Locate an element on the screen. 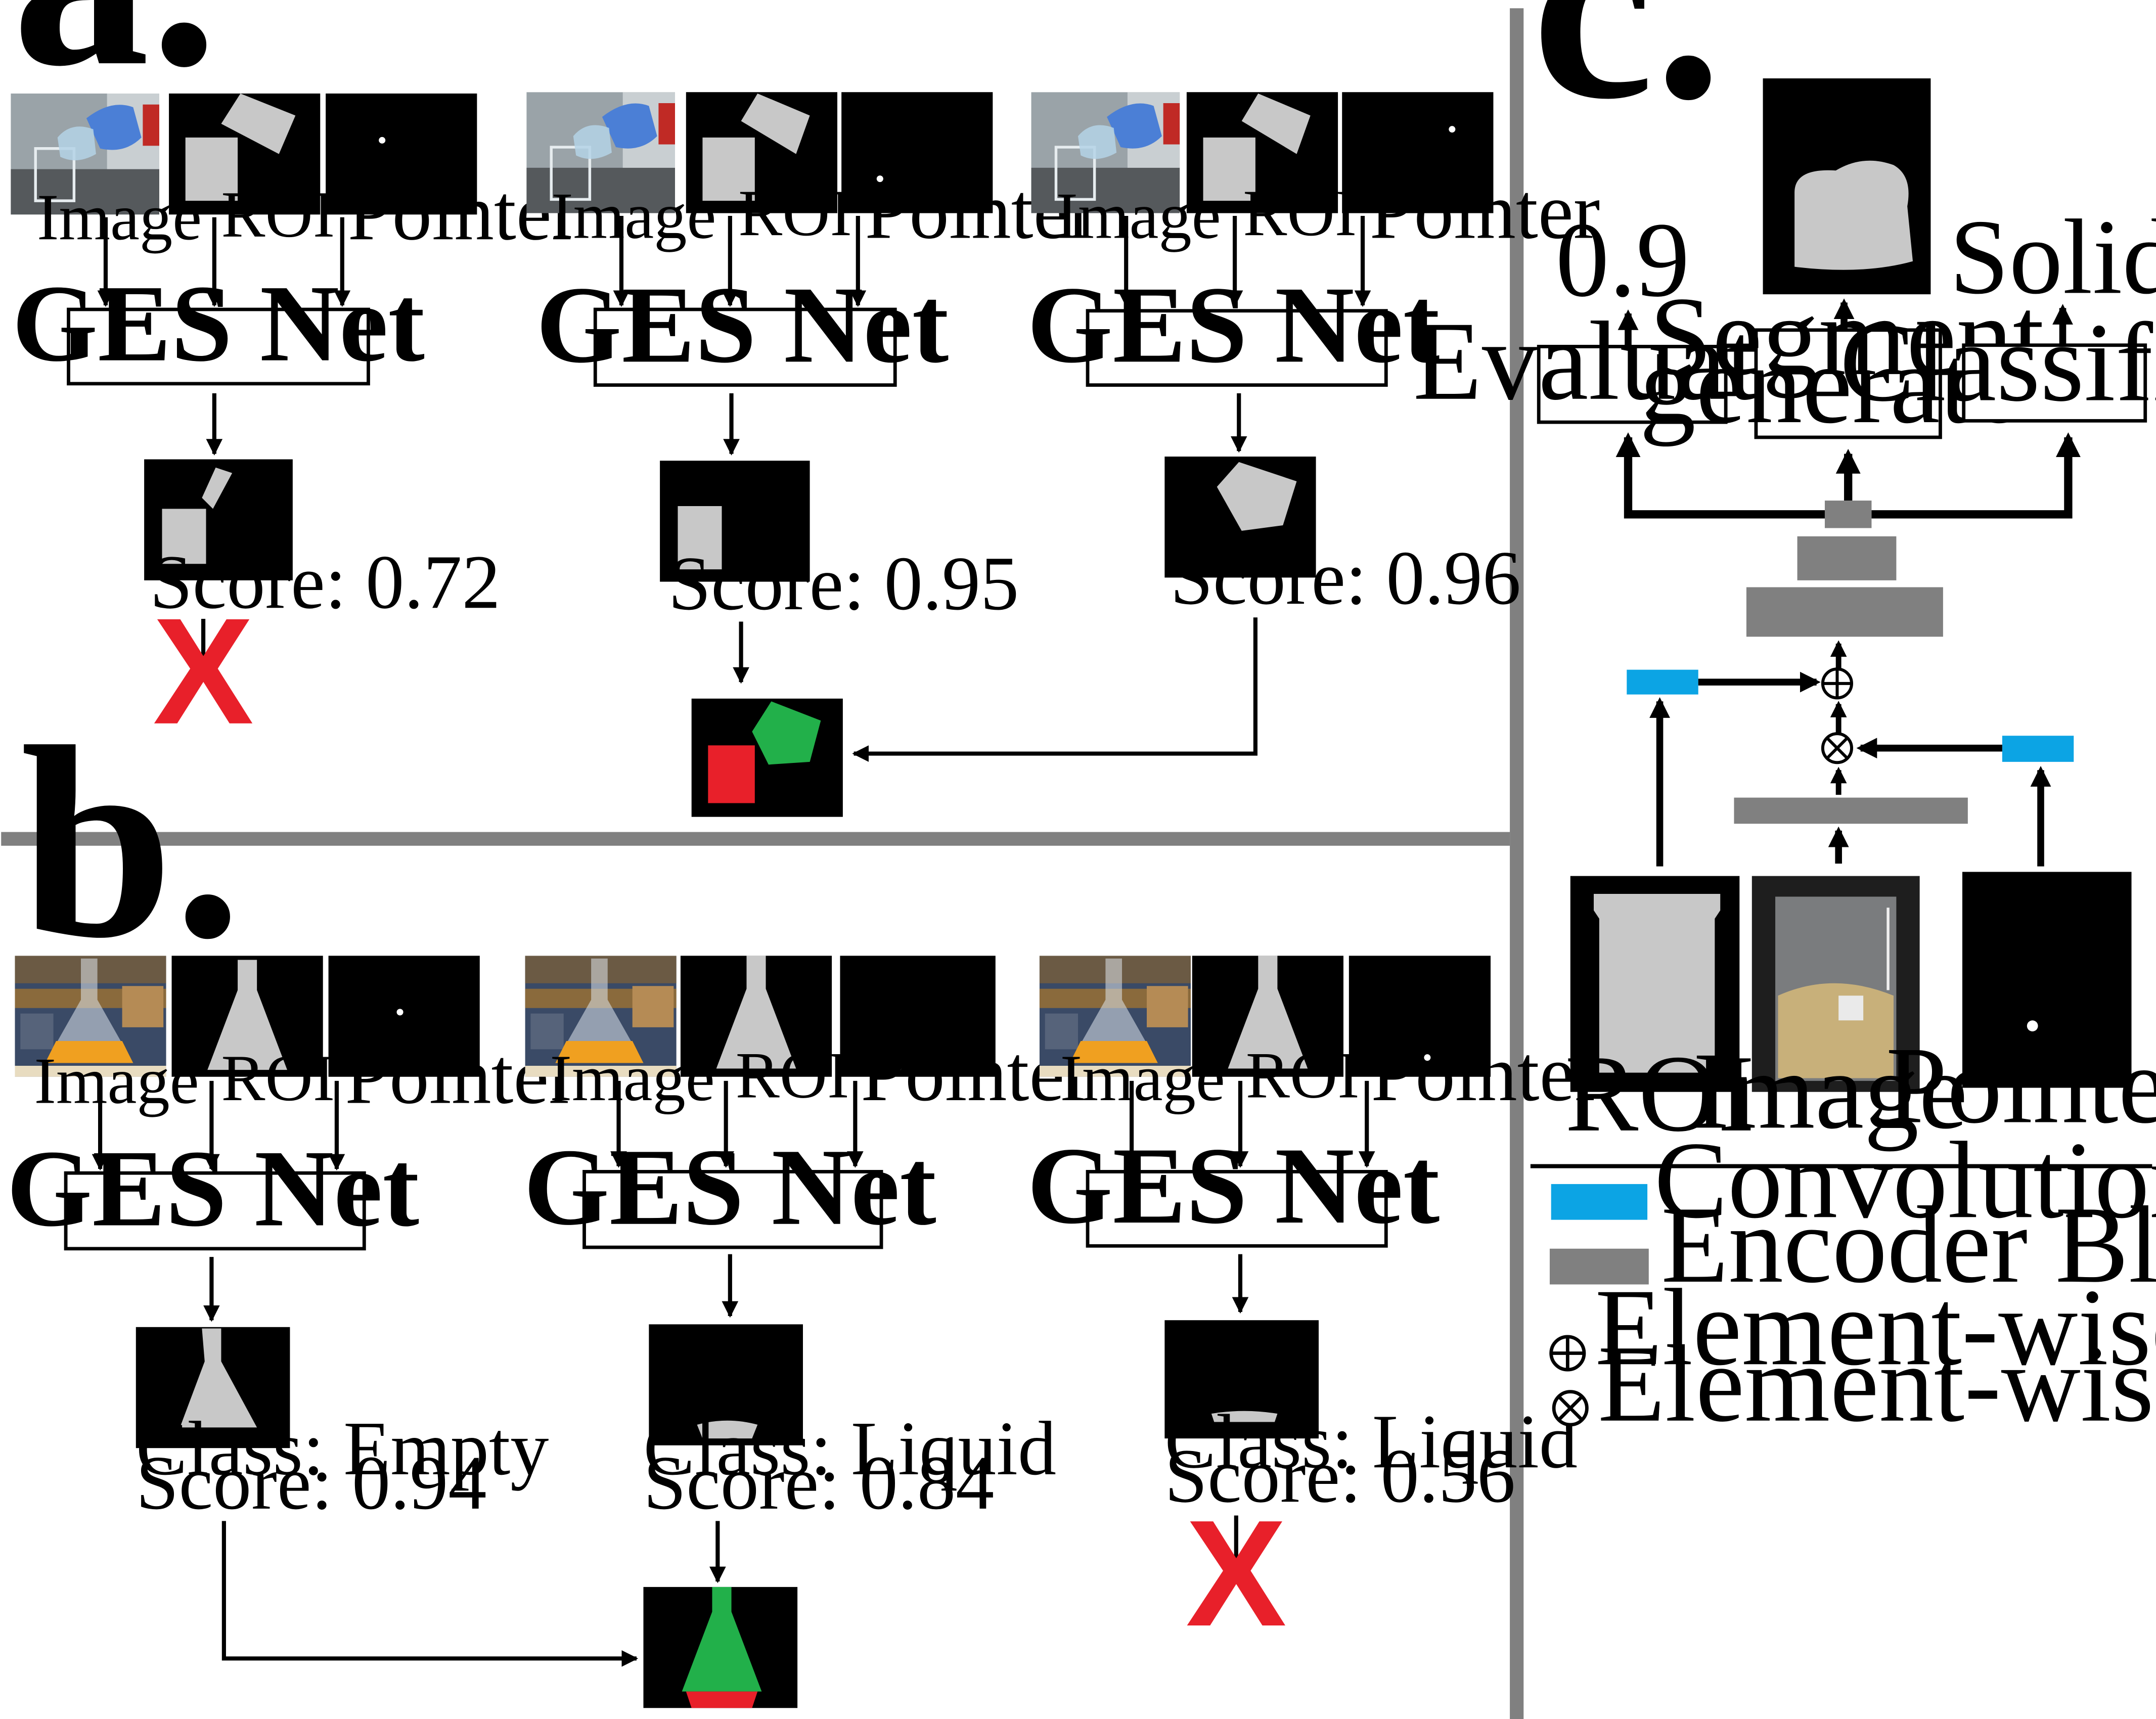 The height and width of the screenshot is (1719, 2156). vertical-divider is located at coordinates (1517, 864).